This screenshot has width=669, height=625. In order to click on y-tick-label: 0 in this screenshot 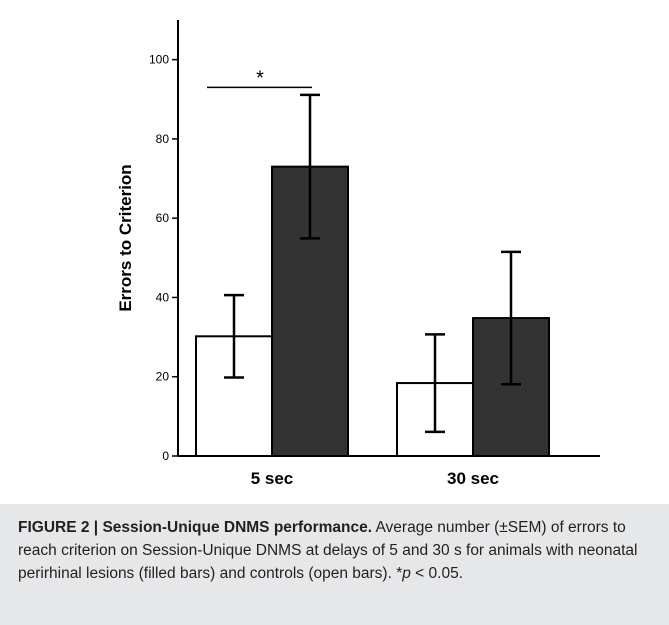, I will do `click(165, 456)`.